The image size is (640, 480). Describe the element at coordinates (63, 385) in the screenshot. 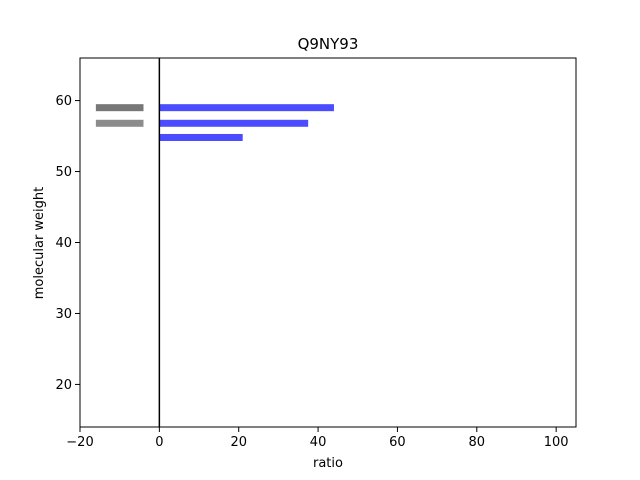

I see `y-tick-label: 20` at that location.